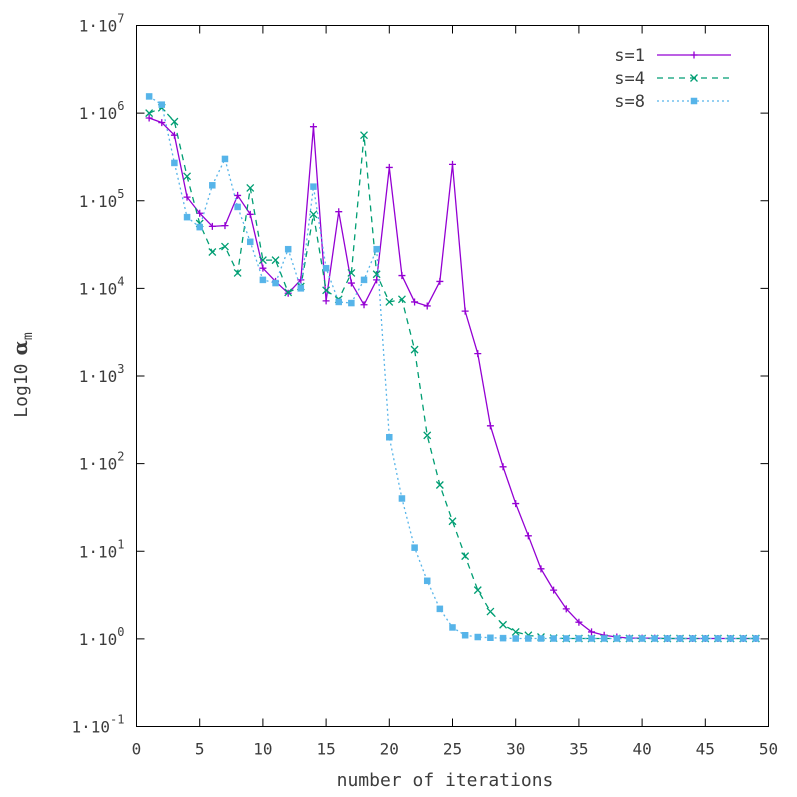 Image resolution: width=797 pixels, height=797 pixels. Describe the element at coordinates (120, 194) in the screenshot. I see `y-tick-exponent: 5` at that location.